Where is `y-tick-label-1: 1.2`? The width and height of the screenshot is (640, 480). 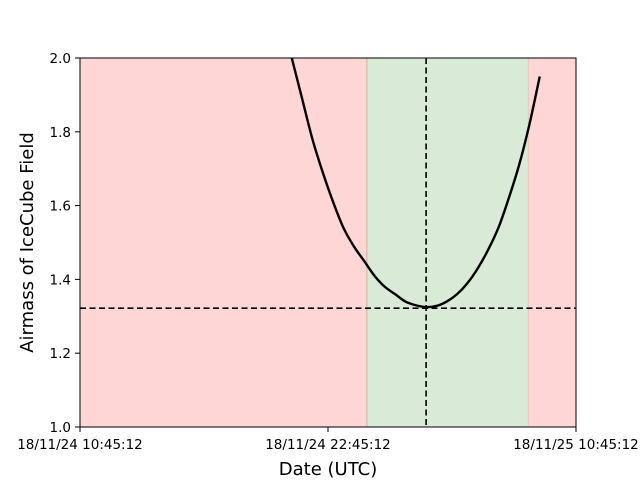
y-tick-label-1: 1.2 is located at coordinates (60, 354).